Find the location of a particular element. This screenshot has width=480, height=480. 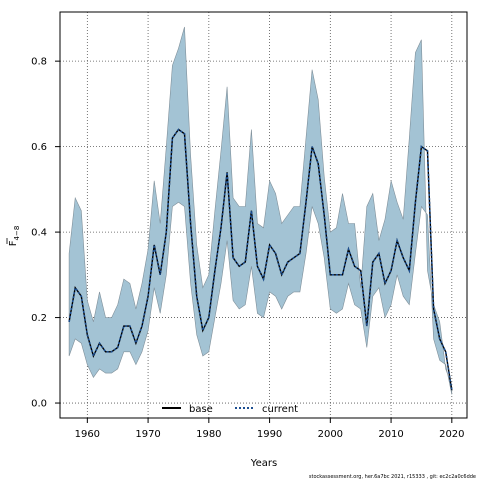

x-tick-label: 1990 is located at coordinates (269, 434).